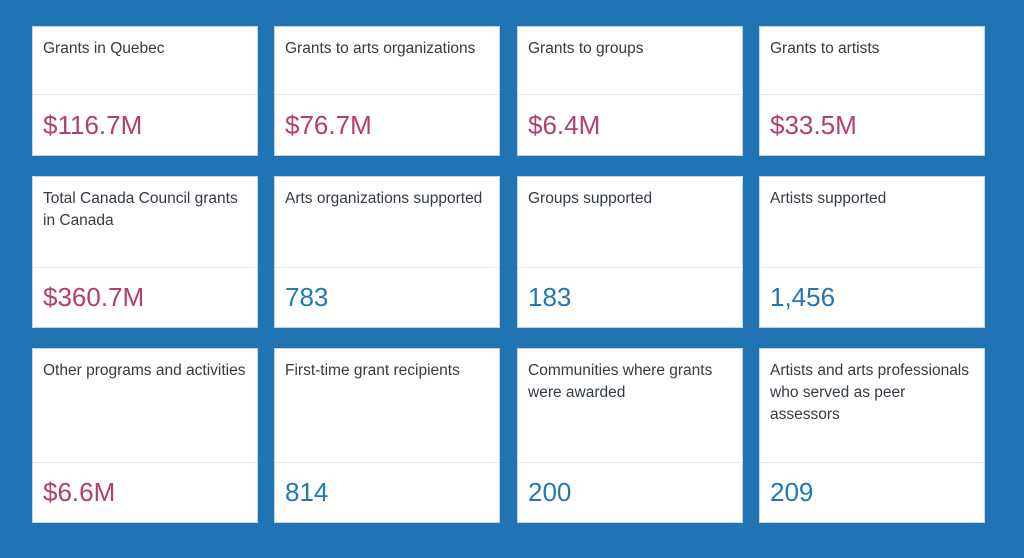 The width and height of the screenshot is (1024, 558). I want to click on stat-card-grants-quebec: Grants in Quebec $116.7M, so click(145, 91).